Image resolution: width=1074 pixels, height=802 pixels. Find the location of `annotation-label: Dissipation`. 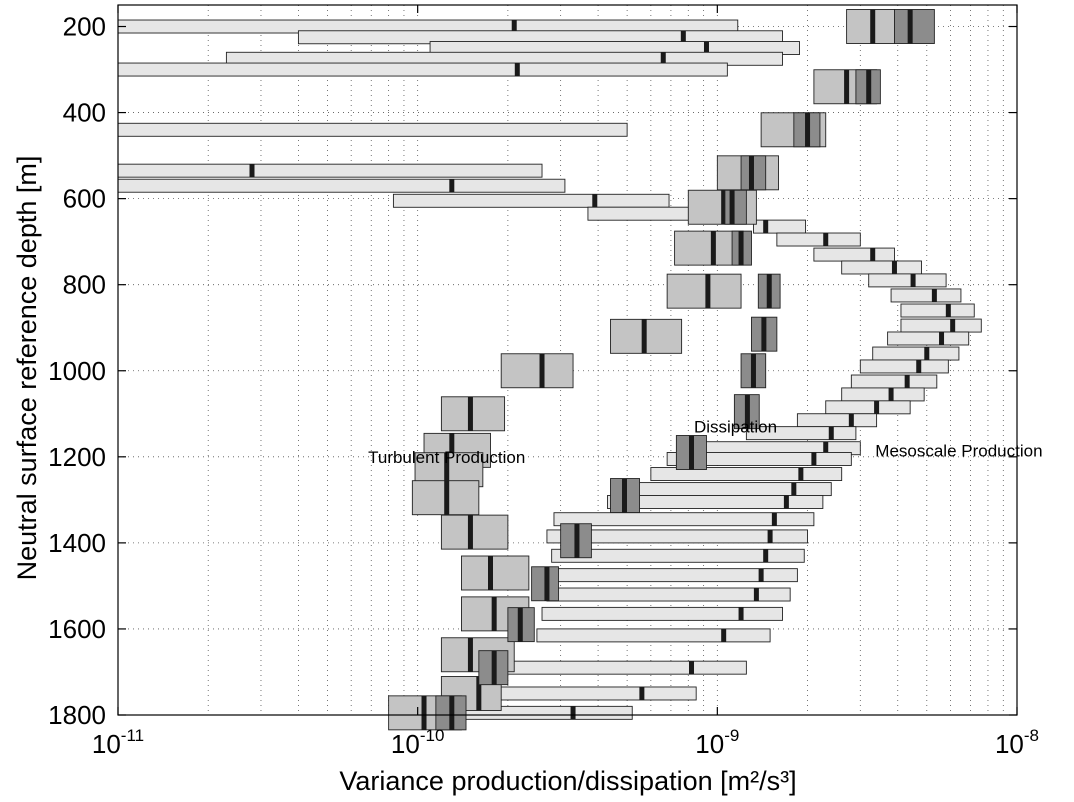

annotation-label: Dissipation is located at coordinates (735, 427).